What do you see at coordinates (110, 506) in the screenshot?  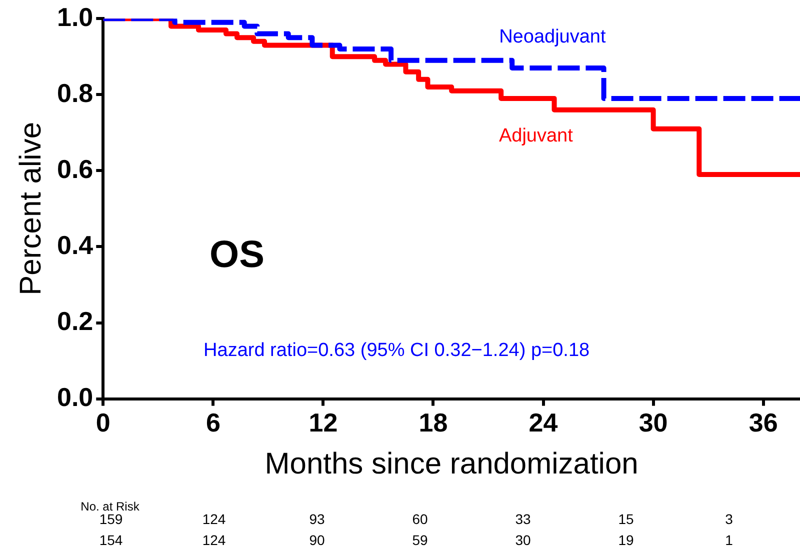 I see `text: No. at Risk` at bounding box center [110, 506].